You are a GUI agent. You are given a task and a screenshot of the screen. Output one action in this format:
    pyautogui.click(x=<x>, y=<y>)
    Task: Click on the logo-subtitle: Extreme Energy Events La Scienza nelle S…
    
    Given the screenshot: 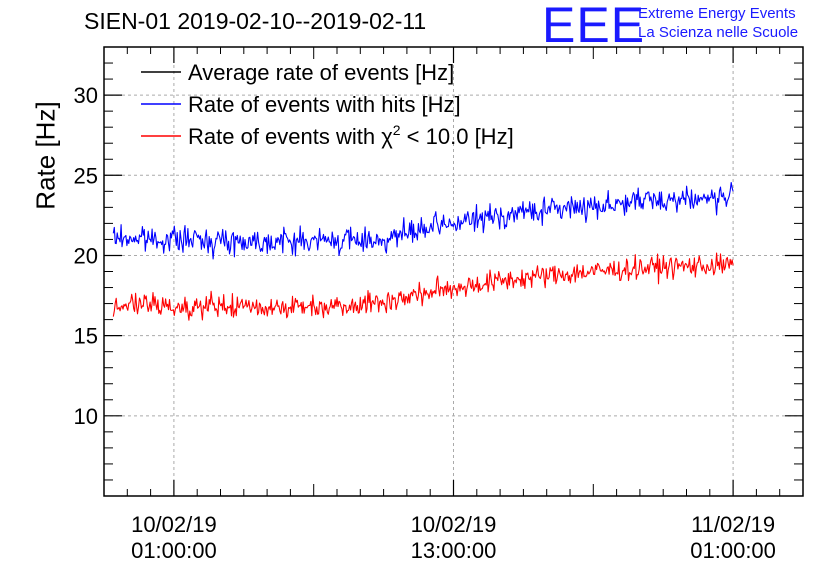 What is the action you would take?
    pyautogui.click(x=718, y=23)
    